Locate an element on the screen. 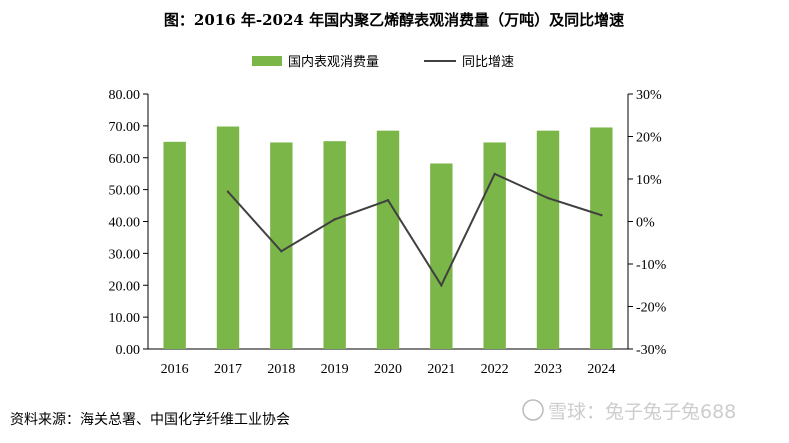 The height and width of the screenshot is (443, 789). left-tick-label: 70.00 is located at coordinates (125, 127).